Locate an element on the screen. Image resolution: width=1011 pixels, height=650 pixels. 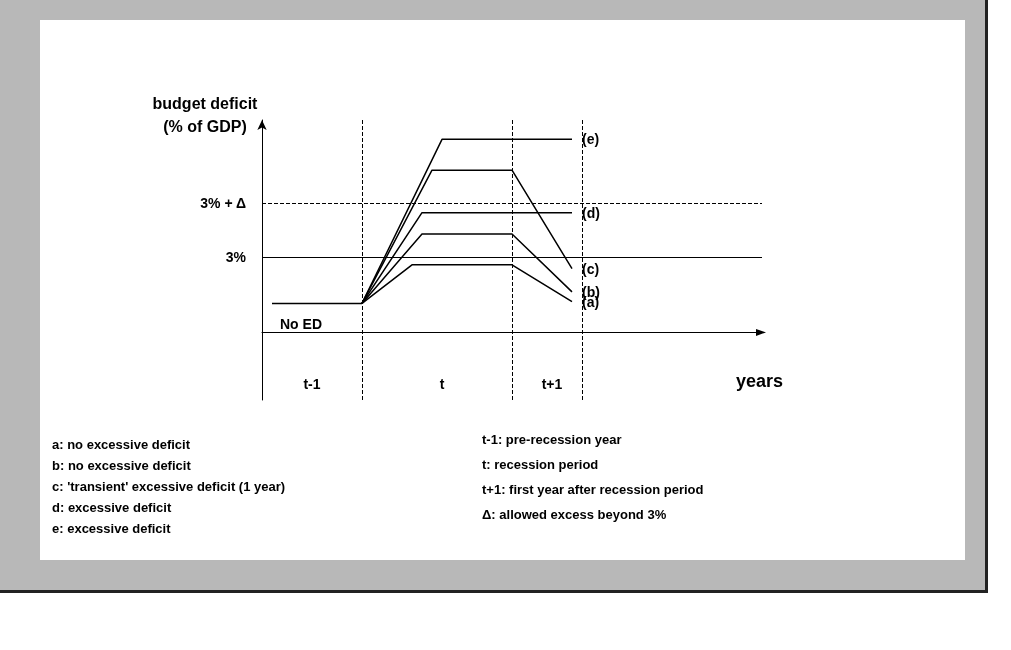
text: a: no excessive deficit is located at coordinates (121, 444).